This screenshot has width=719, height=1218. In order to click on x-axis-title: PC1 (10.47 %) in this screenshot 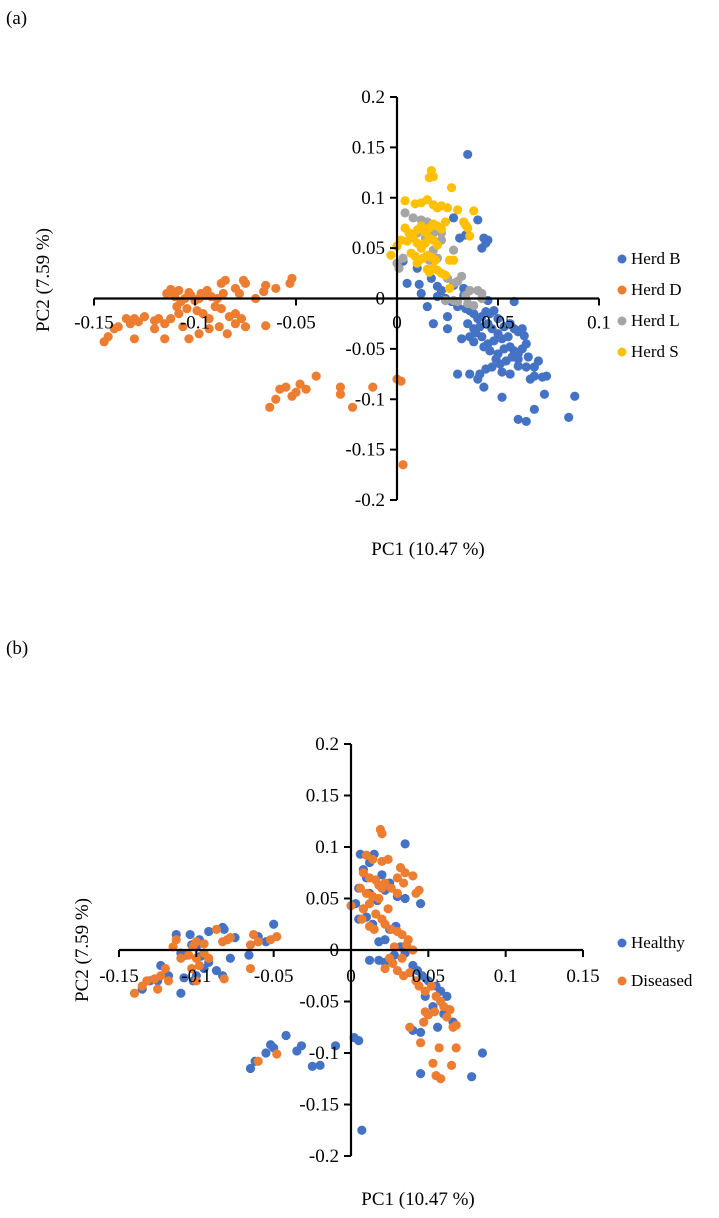, I will do `click(417, 1199)`.